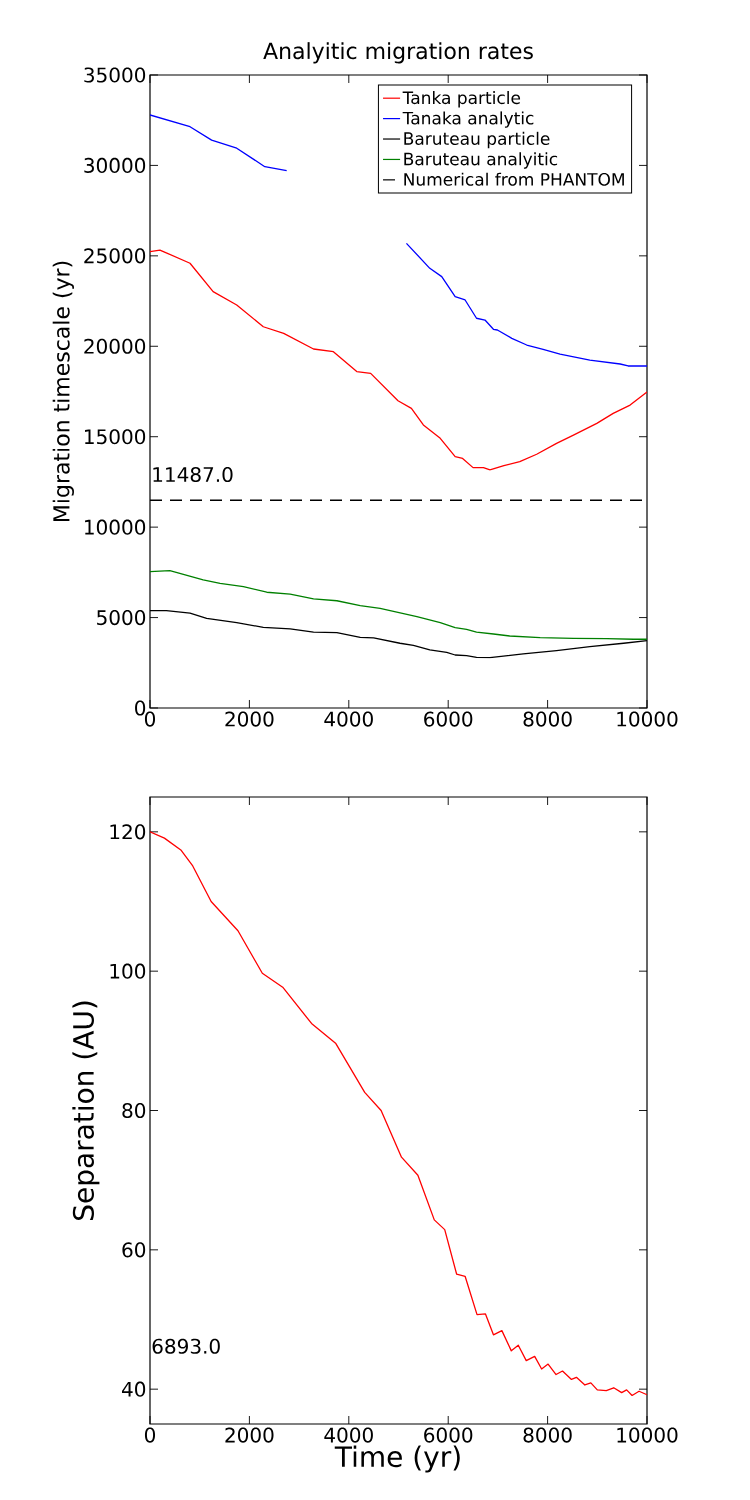  What do you see at coordinates (63, 391) in the screenshot?
I see `y-axis-title: Migration timescale (yr)` at bounding box center [63, 391].